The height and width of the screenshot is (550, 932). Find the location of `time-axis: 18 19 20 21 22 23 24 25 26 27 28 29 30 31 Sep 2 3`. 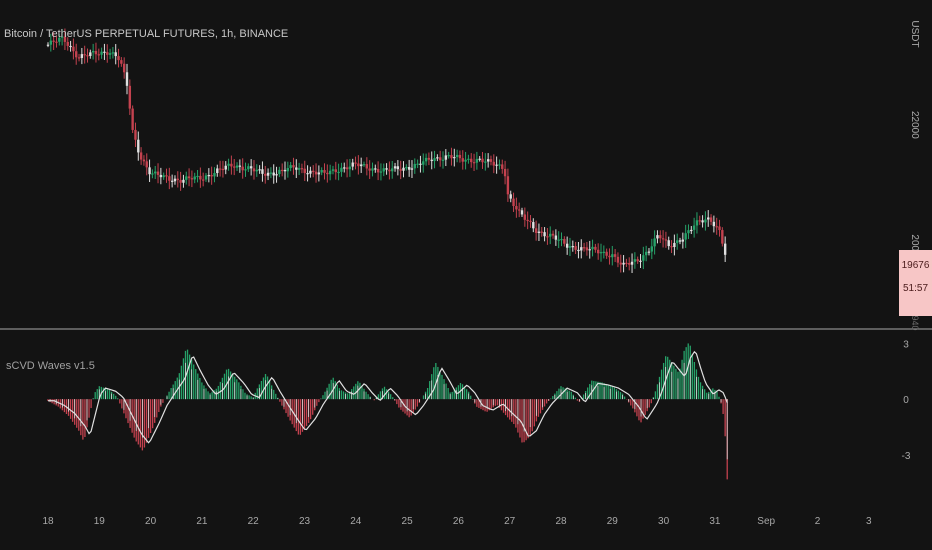

time-axis: 18 19 20 21 22 23 24 25 26 27 28 29 30 31 Sep 2 3 is located at coordinates (457, 521).